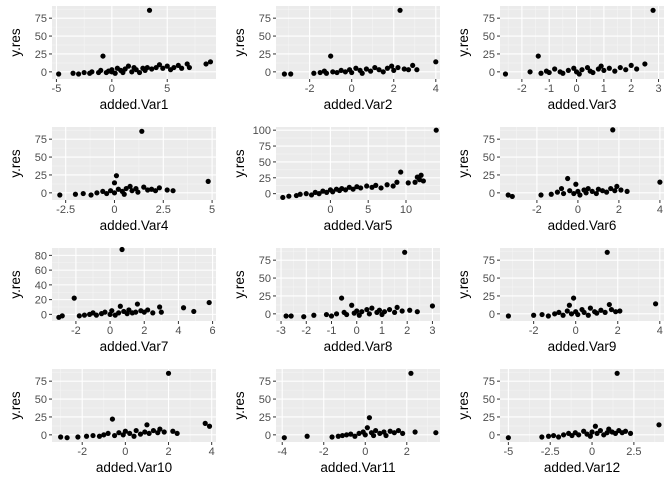 This screenshot has height=480, width=672. What do you see at coordinates (633, 452) in the screenshot?
I see `x-tick-label: 2.5` at bounding box center [633, 452].